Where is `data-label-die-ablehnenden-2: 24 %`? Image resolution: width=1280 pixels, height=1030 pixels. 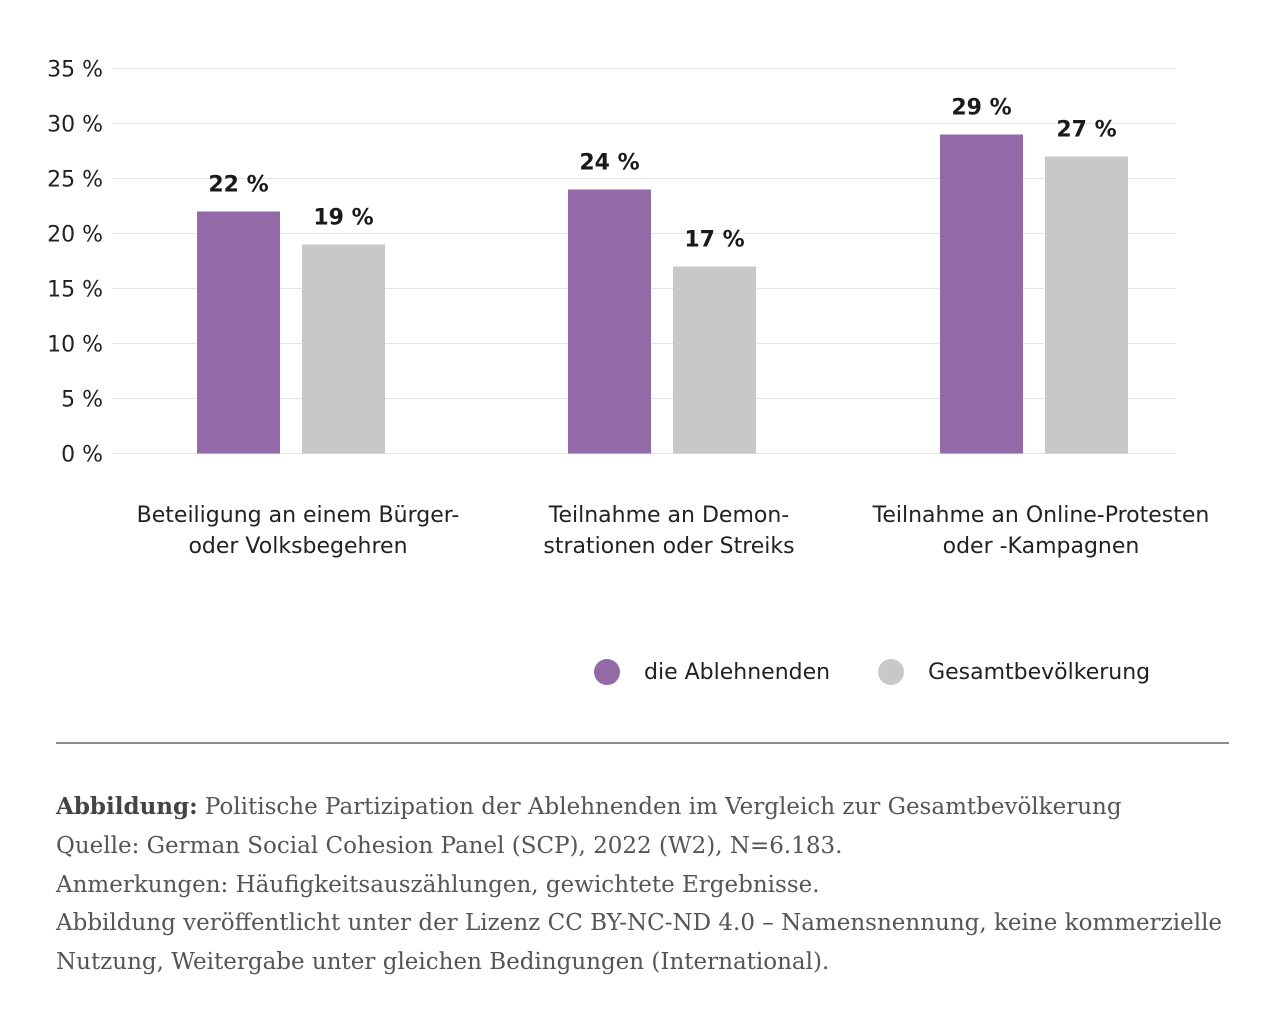
data-label-die-ablehnenden-2: 24 % is located at coordinates (609, 163).